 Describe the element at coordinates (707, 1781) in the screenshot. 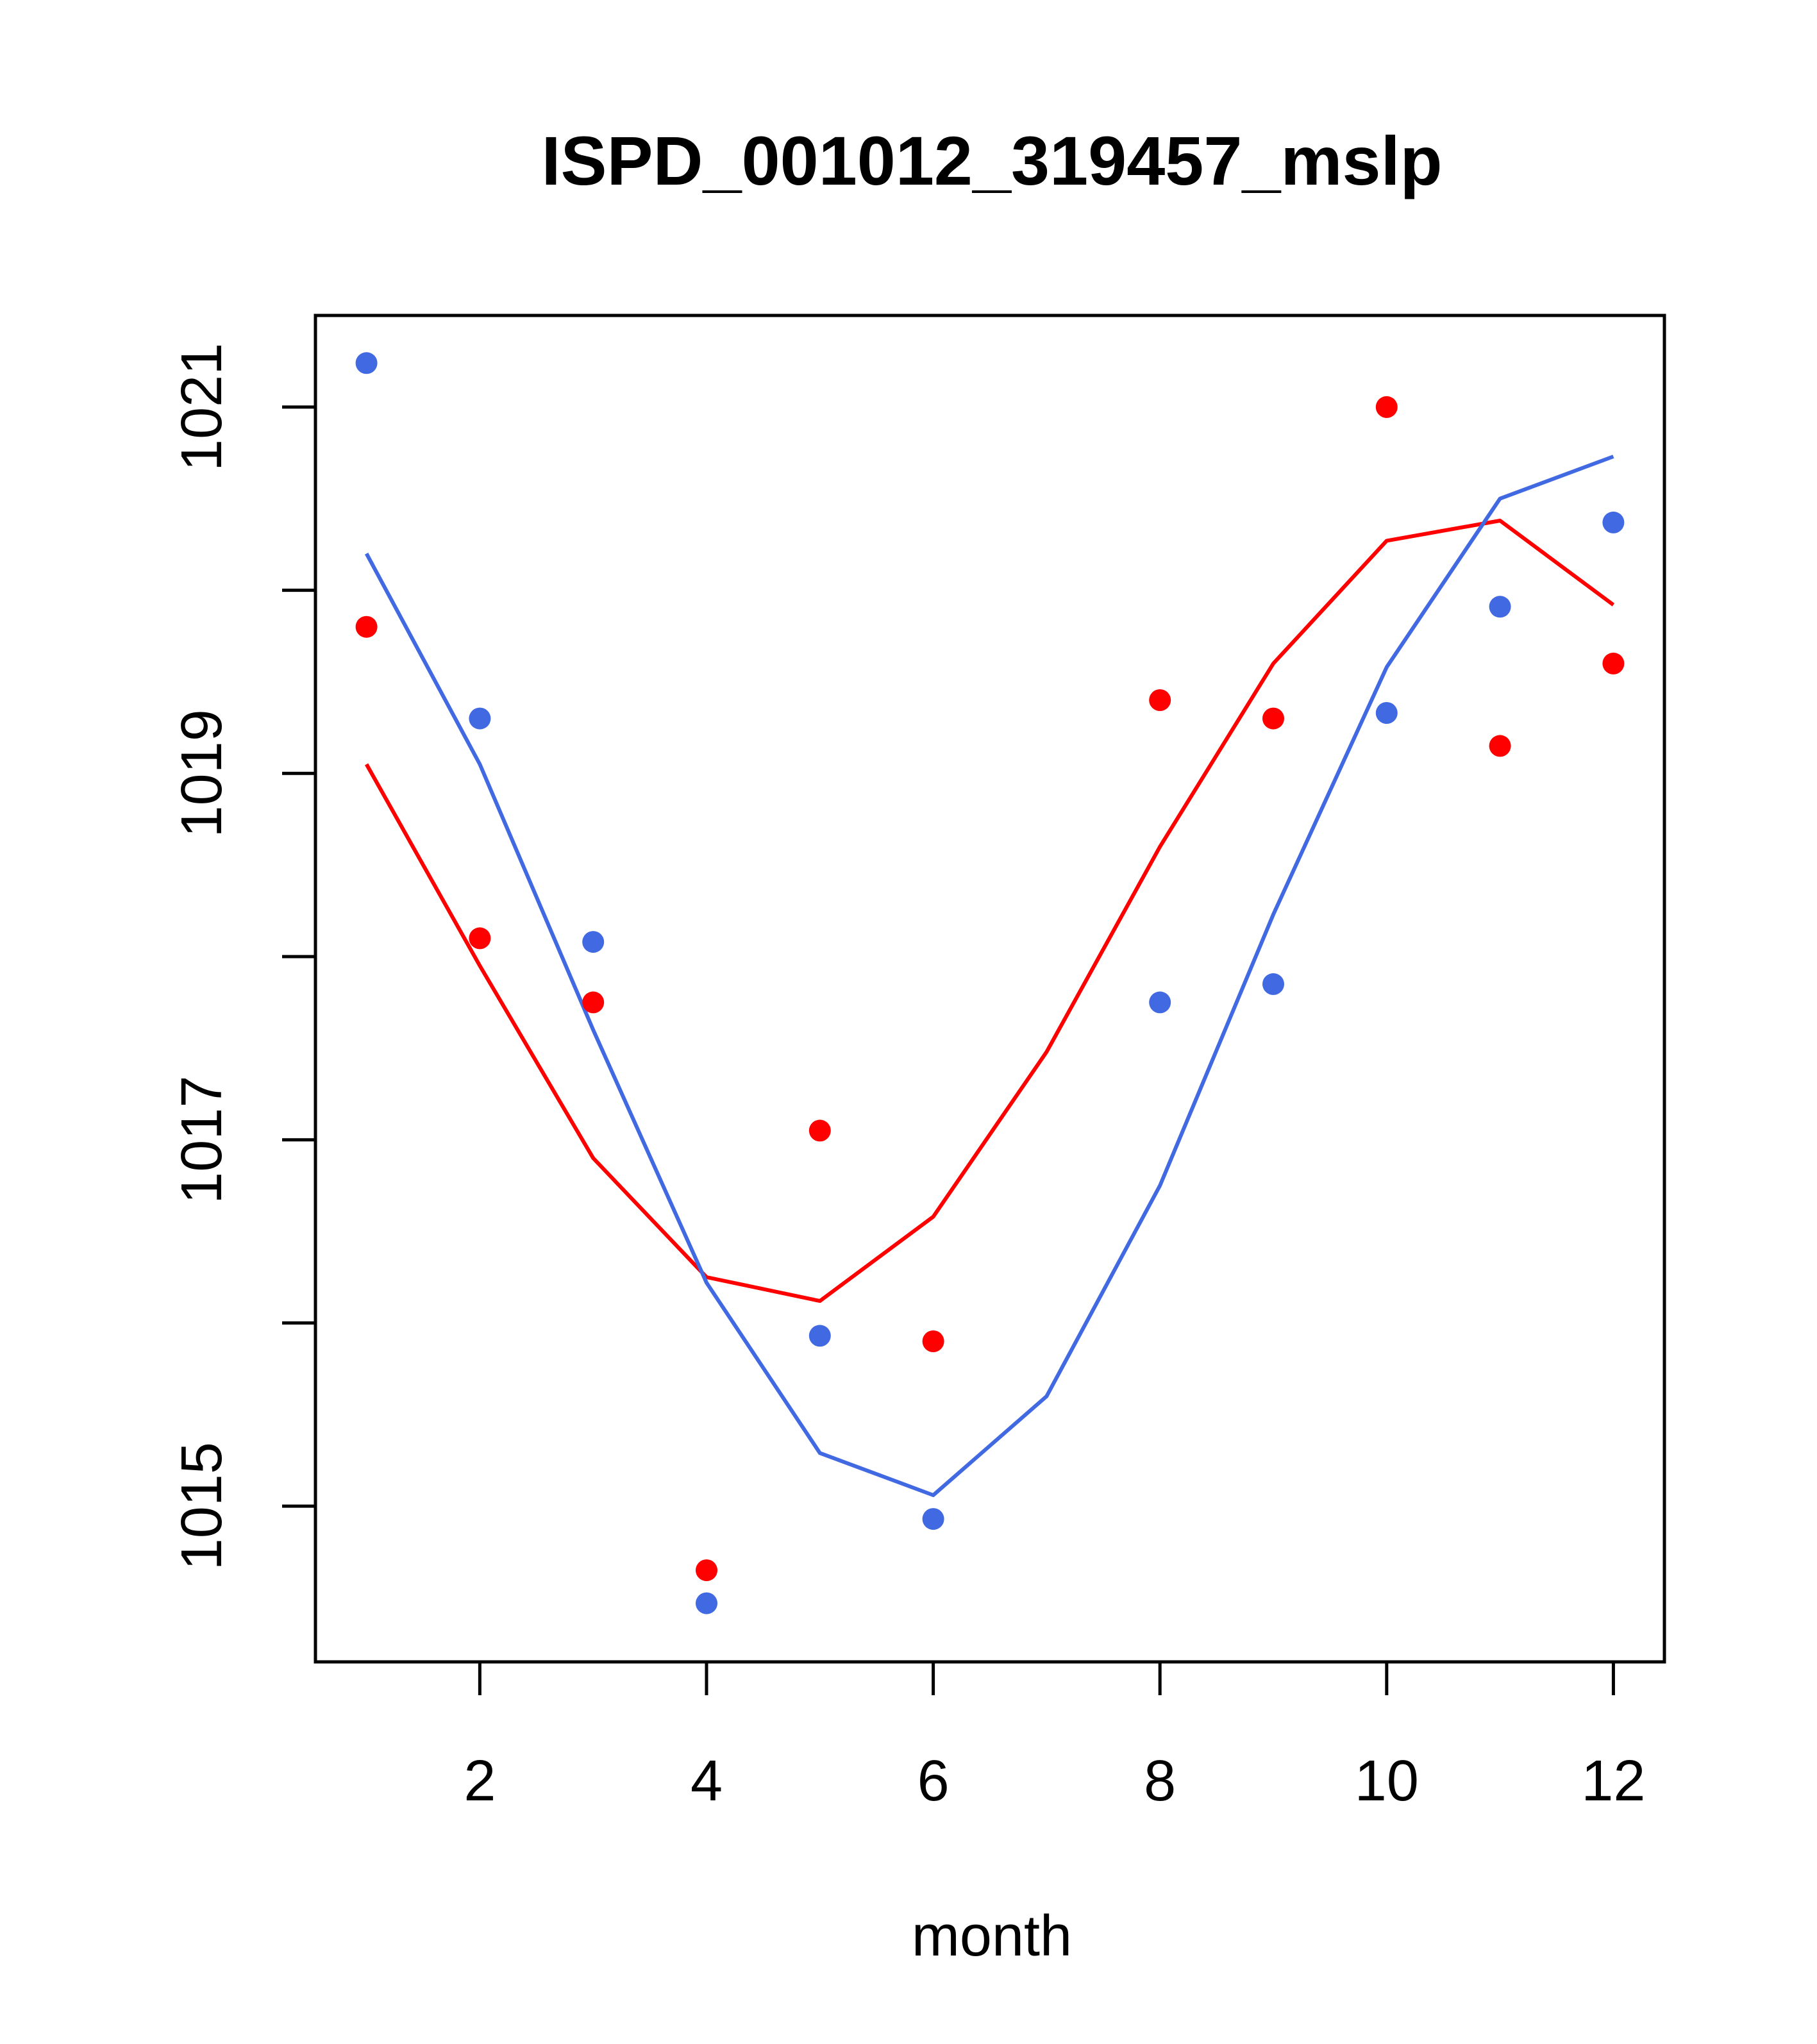

I see `x-tick-label: 4` at that location.